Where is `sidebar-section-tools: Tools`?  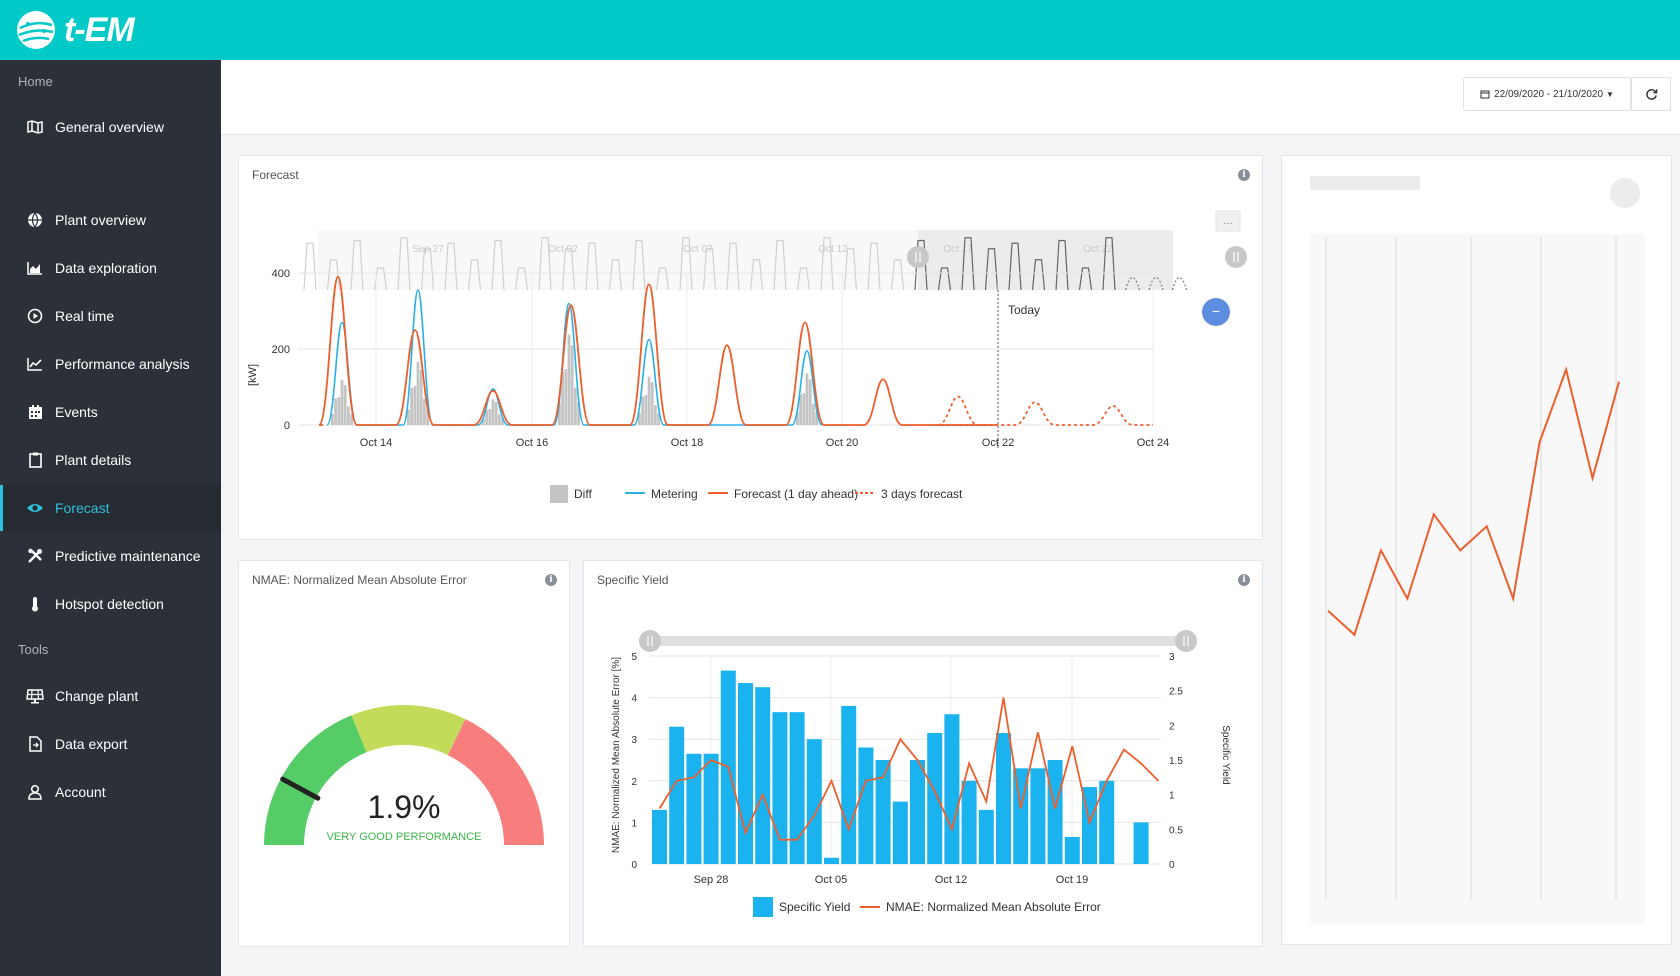 sidebar-section-tools: Tools is located at coordinates (33, 649).